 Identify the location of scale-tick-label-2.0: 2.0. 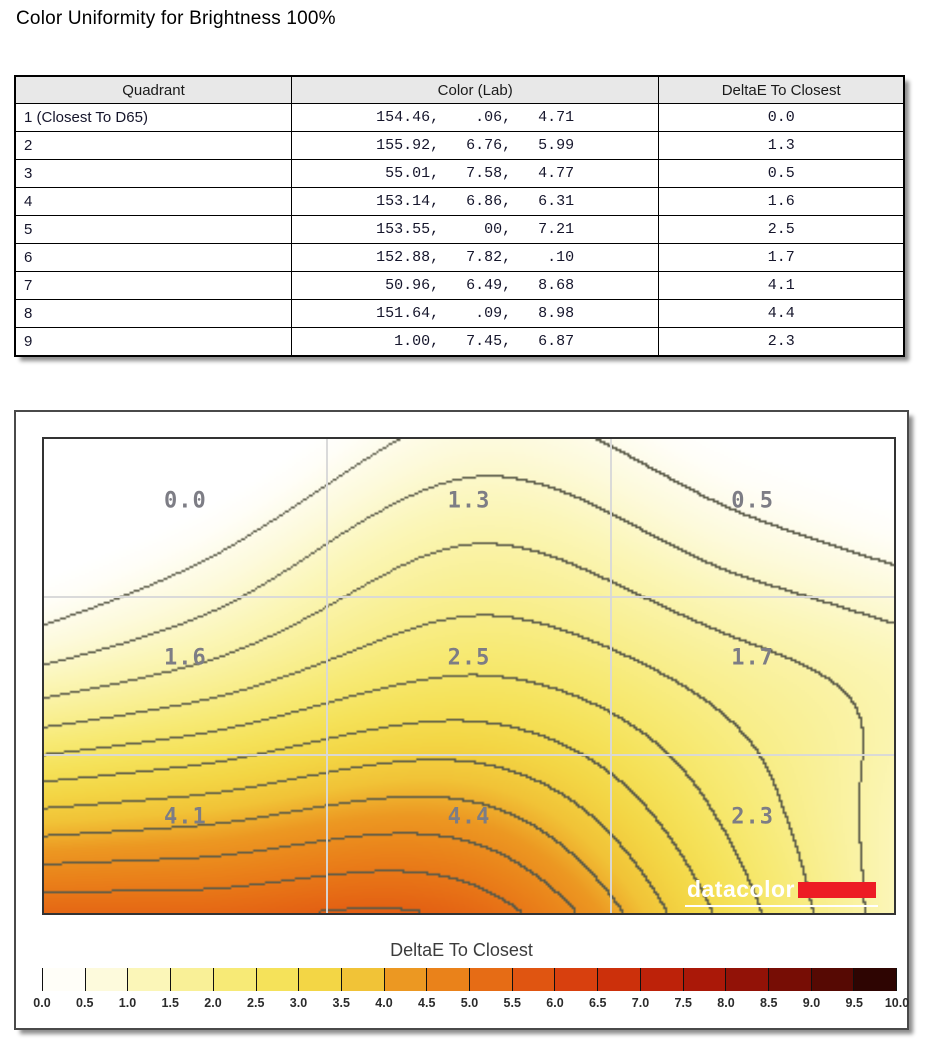
(213, 1003).